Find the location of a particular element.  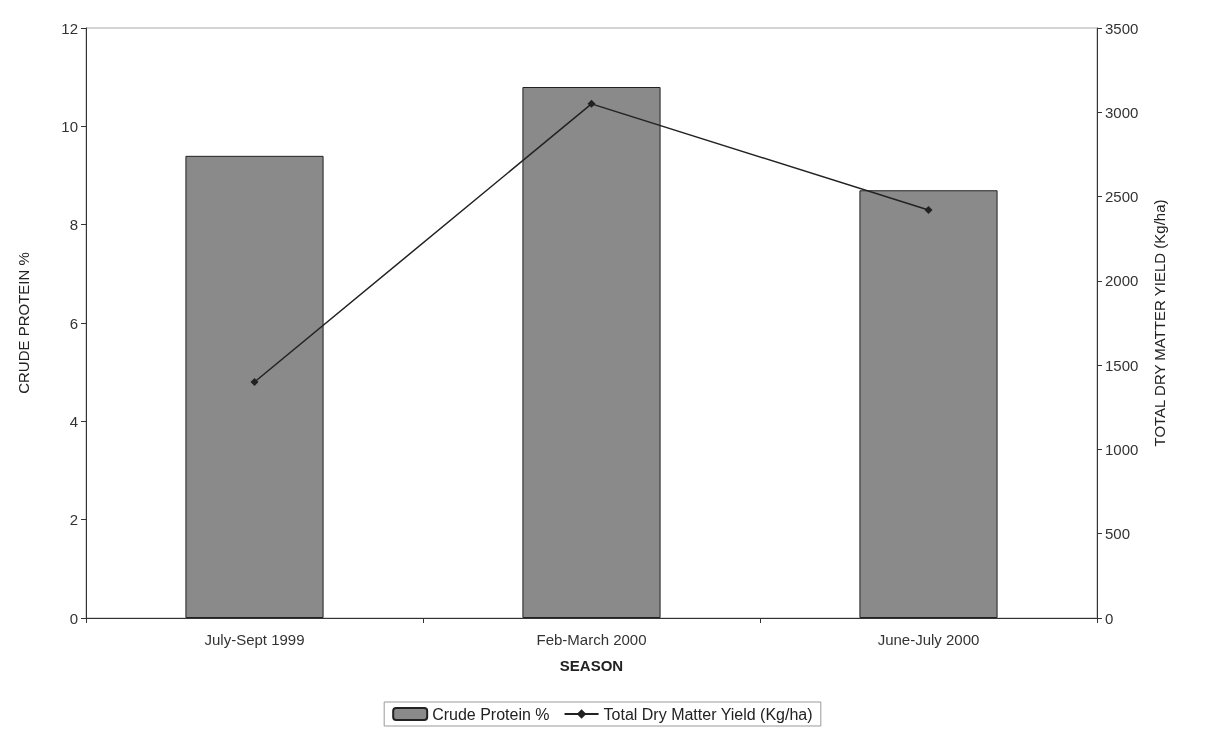

y2-tick-label: 2500 is located at coordinates (1122, 197).